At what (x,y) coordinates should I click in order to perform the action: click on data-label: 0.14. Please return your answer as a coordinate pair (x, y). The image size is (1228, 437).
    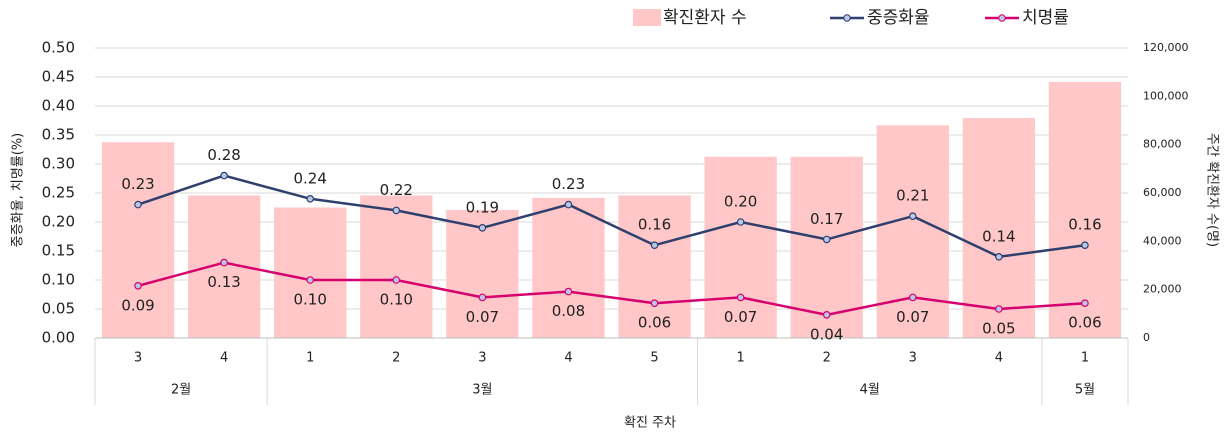
    Looking at the image, I should click on (998, 236).